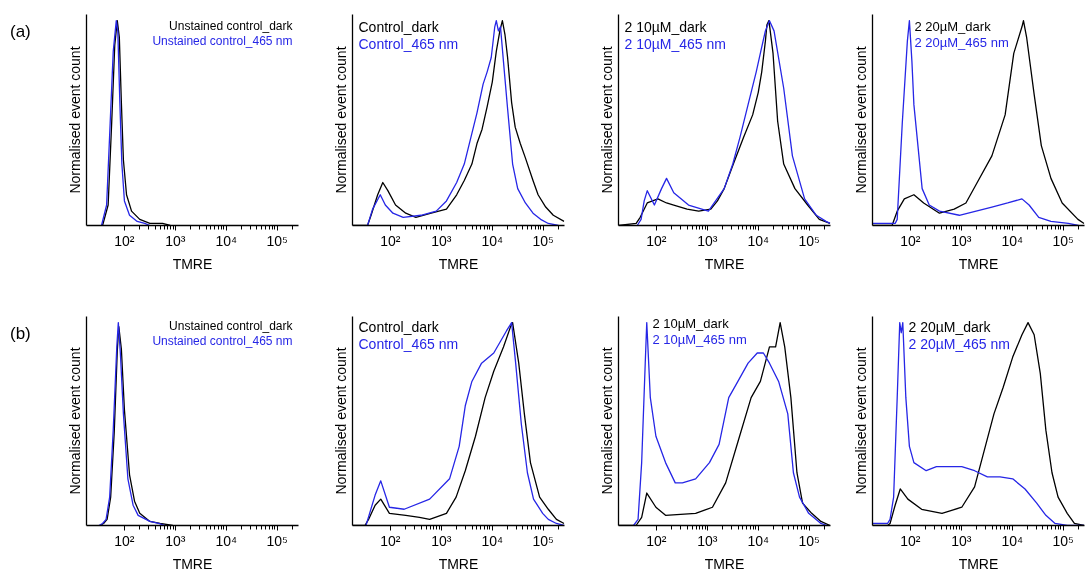 The width and height of the screenshot is (1092, 574). Describe the element at coordinates (675, 43) in the screenshot. I see `text: 2 10µM_465 nm` at that location.